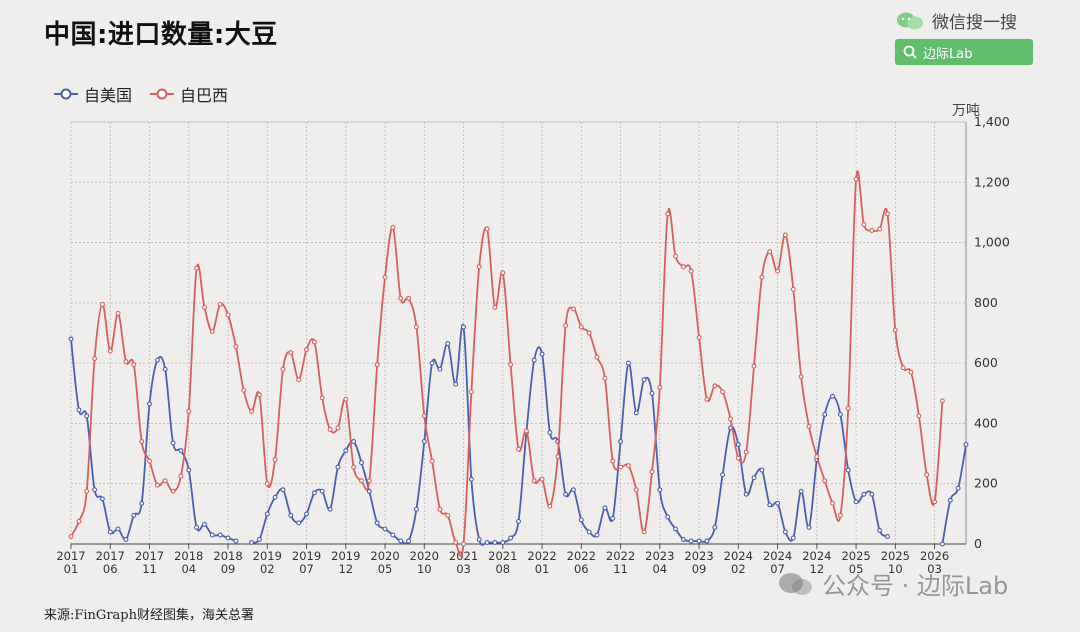 This screenshot has width=1080, height=632. Describe the element at coordinates (93, 94) in the screenshot. I see `legend-item-usa: 自美国` at that location.